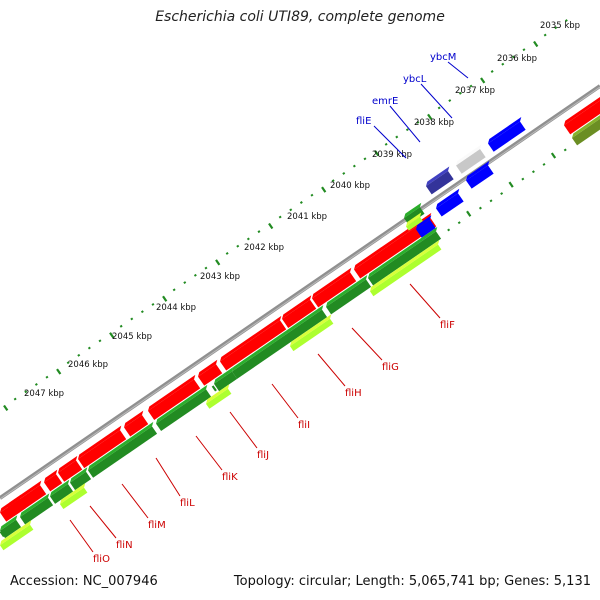 The width and height of the screenshot is (600, 600). What do you see at coordinates (392, 155) in the screenshot?
I see `kbp-label: 2039 kbp` at bounding box center [392, 155].